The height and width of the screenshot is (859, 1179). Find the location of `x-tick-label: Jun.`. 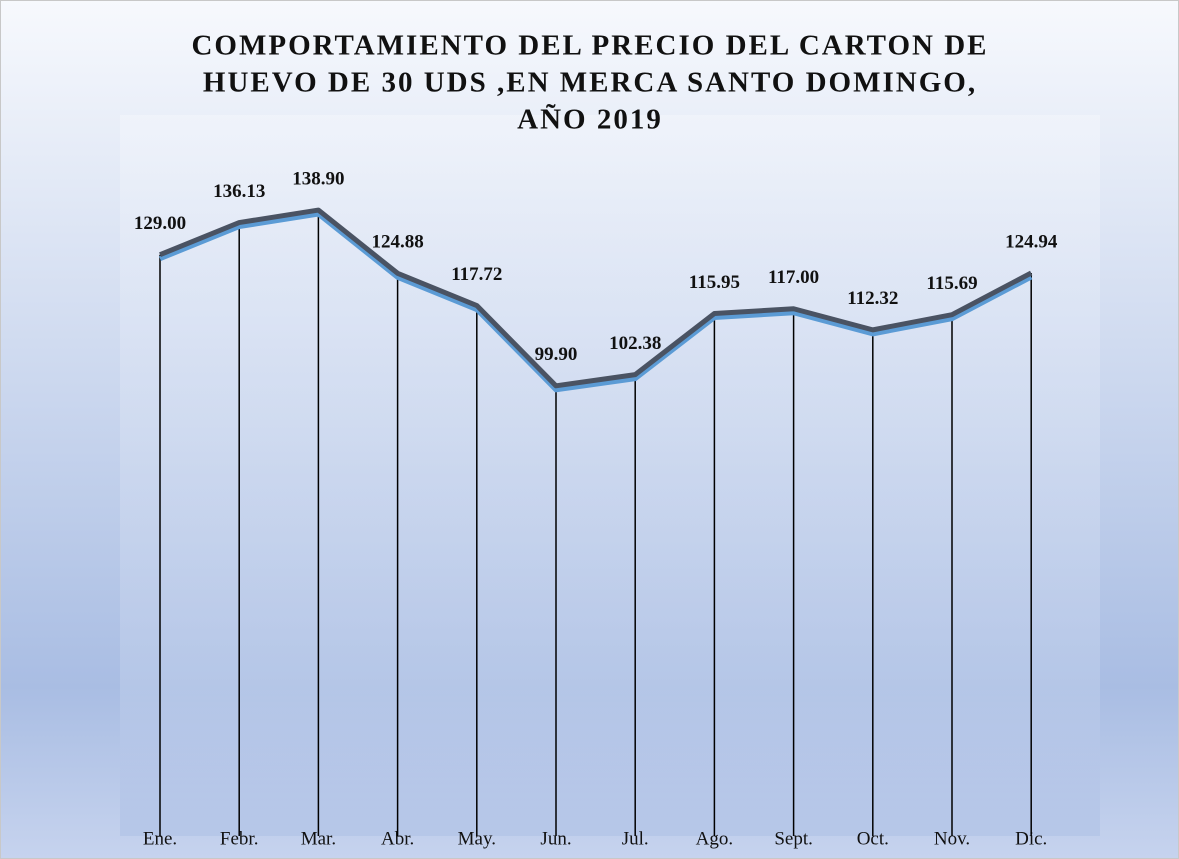

x-tick-label: Jun. is located at coordinates (555, 838).